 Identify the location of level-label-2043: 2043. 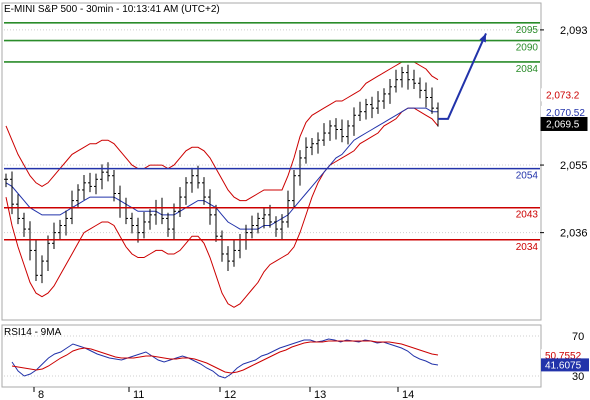
(527, 215).